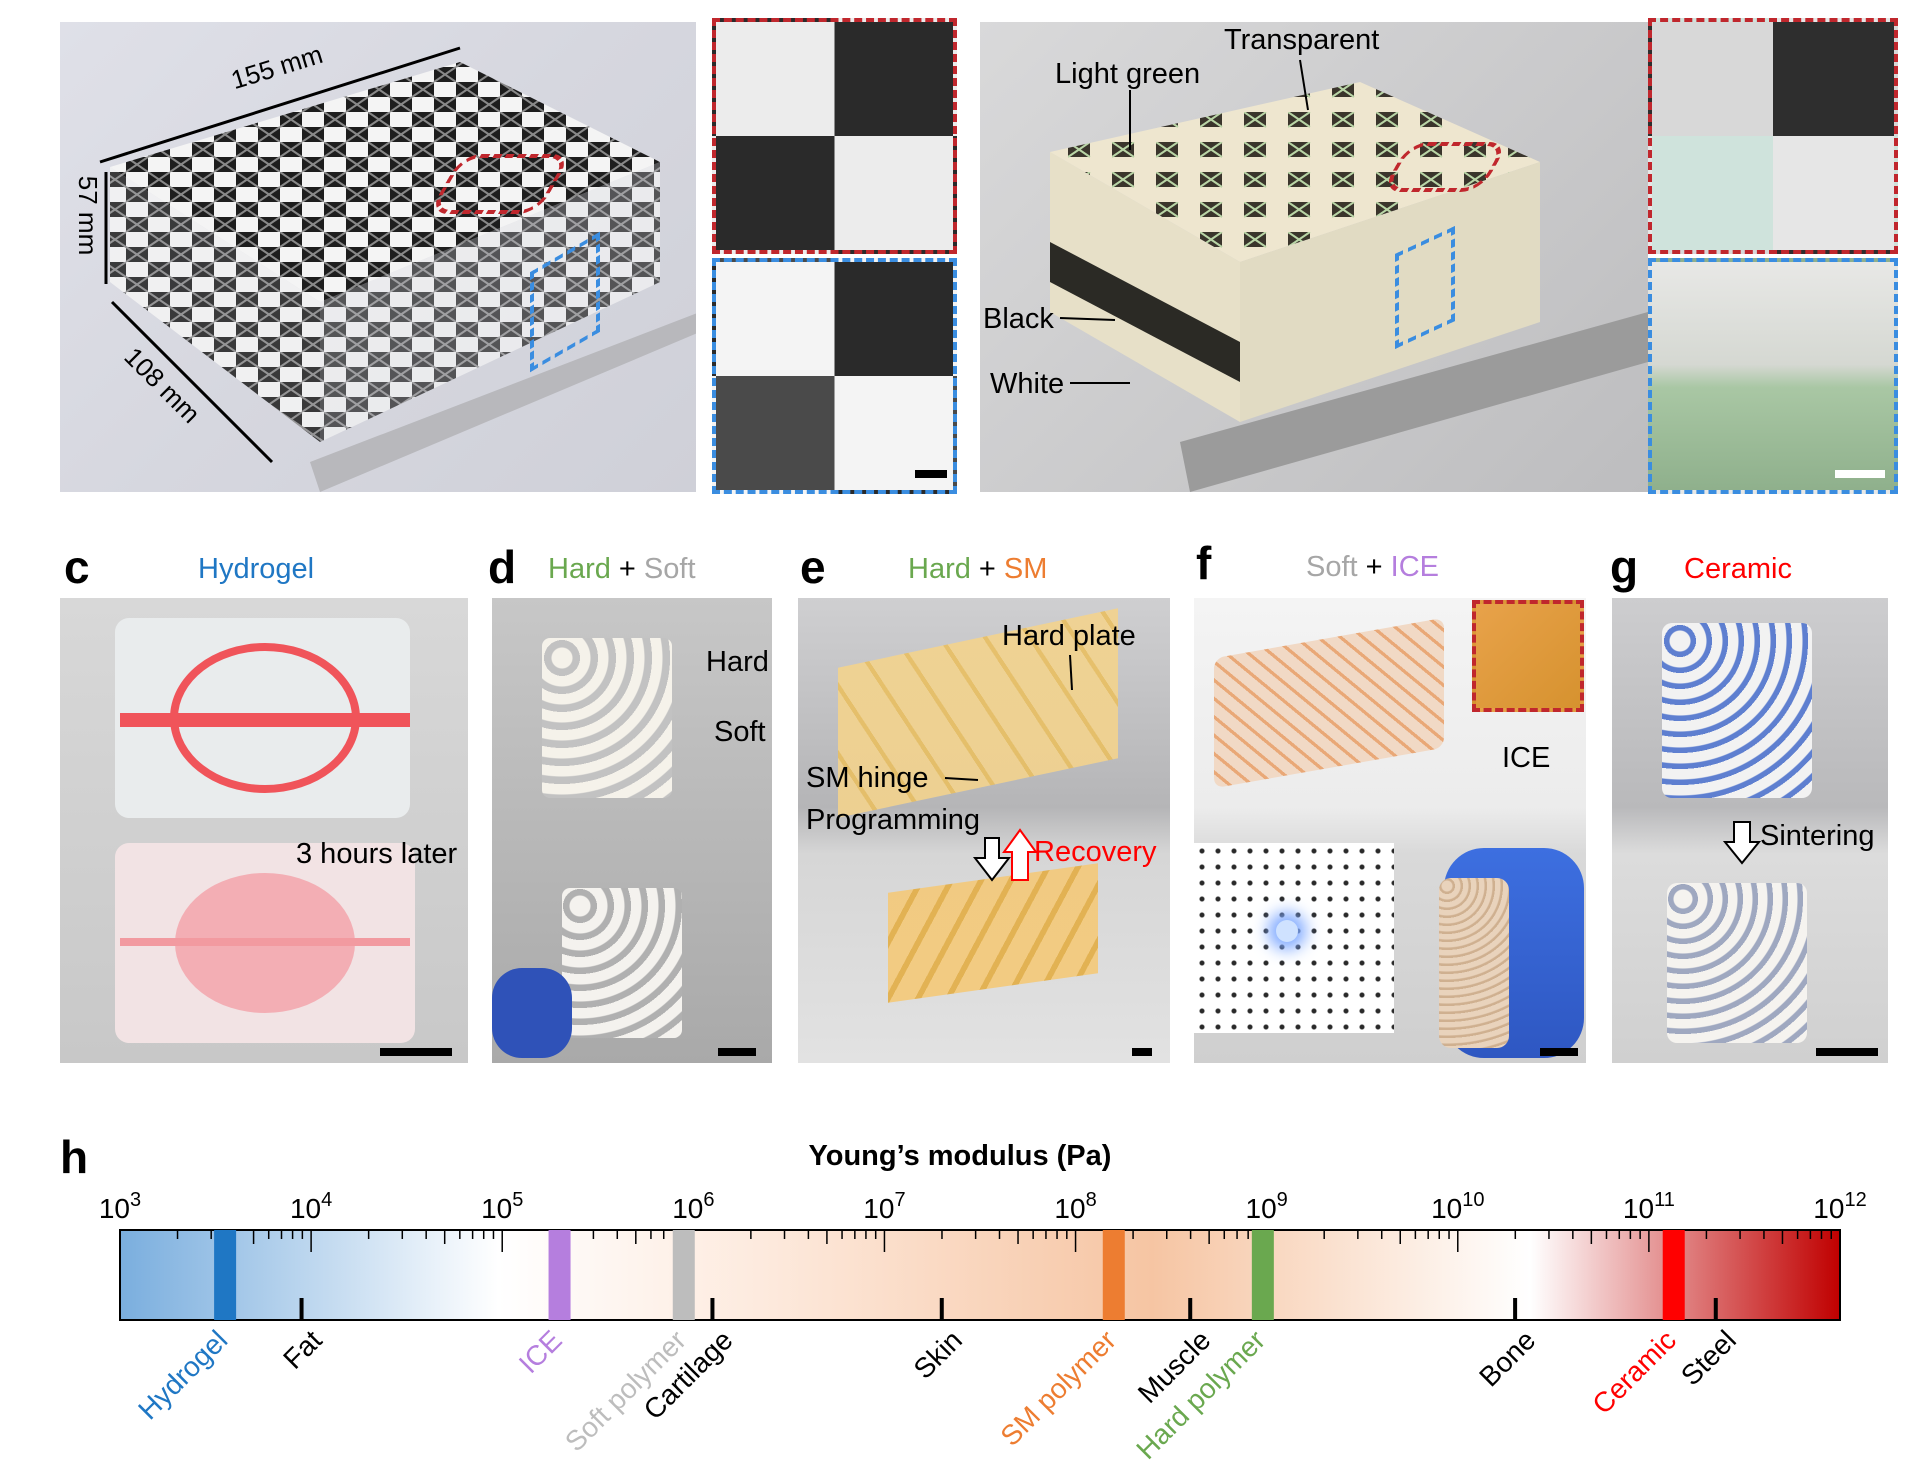 This screenshot has width=1920, height=1470. Describe the element at coordinates (1773, 376) in the screenshot. I see `panel-b-inset-bottom` at that location.